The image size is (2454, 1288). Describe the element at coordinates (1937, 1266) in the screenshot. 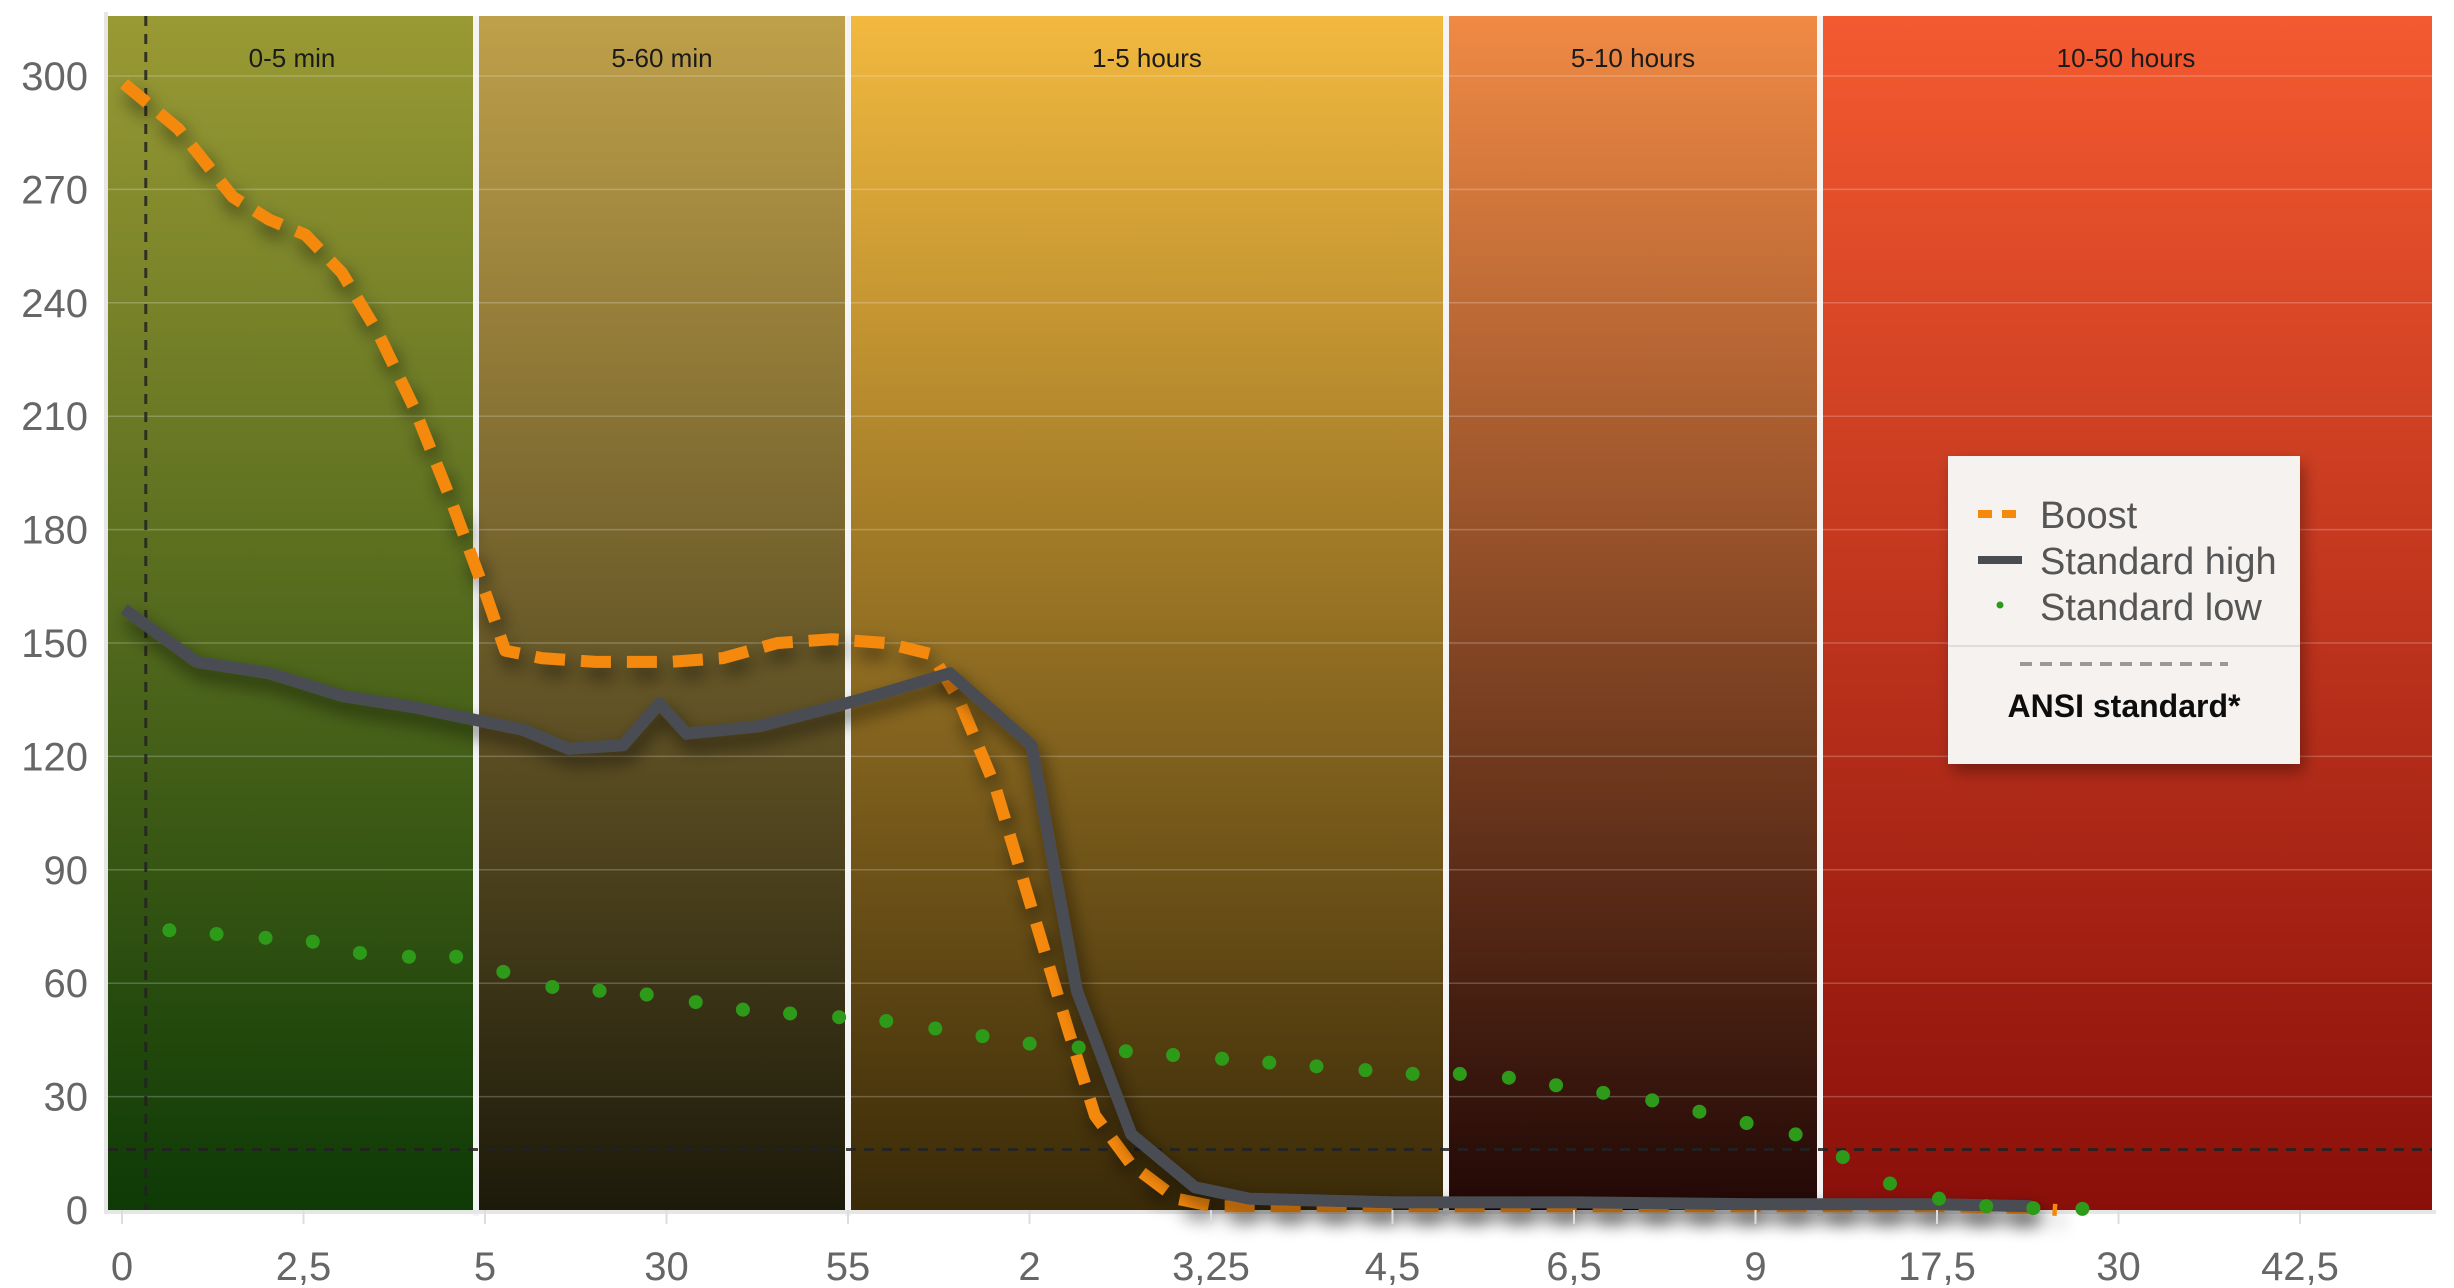

I see `x-tick-17-5-10: 17,5` at that location.